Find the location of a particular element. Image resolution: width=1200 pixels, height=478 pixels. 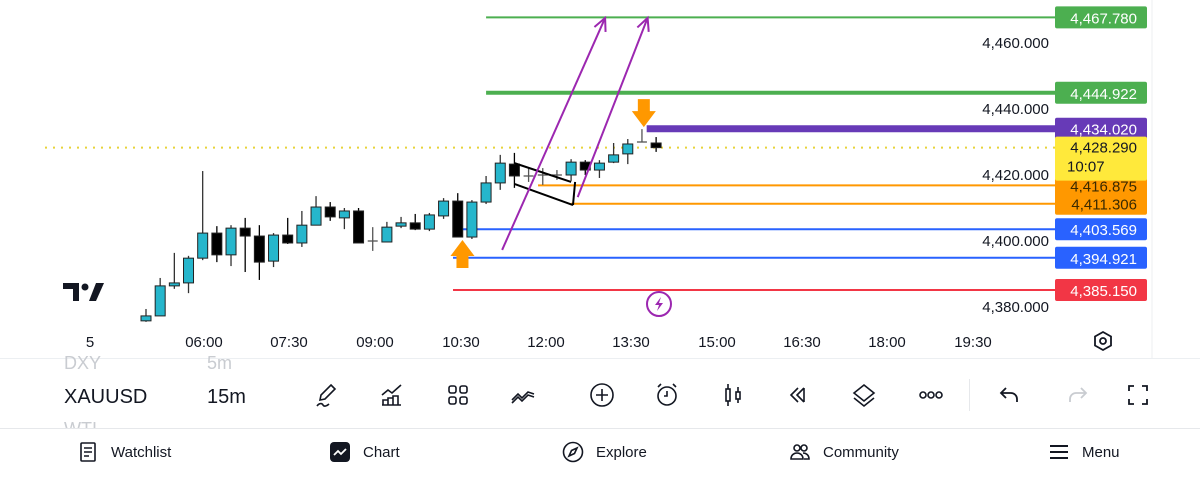

symbol-current: XAUUSD 15m is located at coordinates (155, 397).